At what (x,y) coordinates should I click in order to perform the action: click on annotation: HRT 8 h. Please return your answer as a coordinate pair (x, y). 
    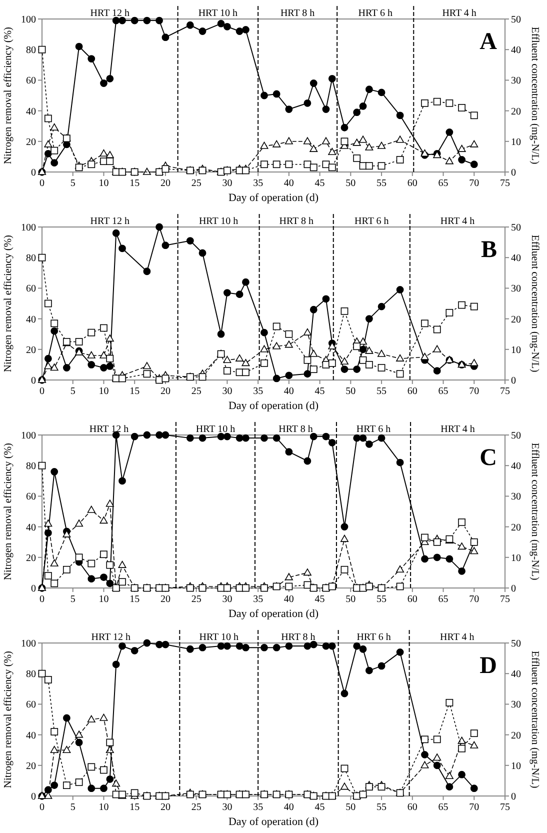
    Looking at the image, I should click on (298, 637).